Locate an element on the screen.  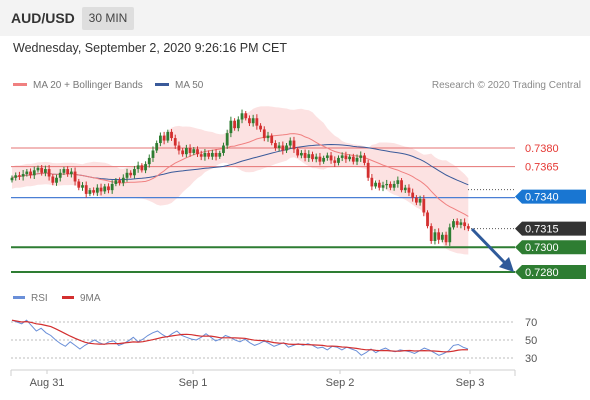
x-tick-label-Sep 3: Sep 3 is located at coordinates (470, 383).